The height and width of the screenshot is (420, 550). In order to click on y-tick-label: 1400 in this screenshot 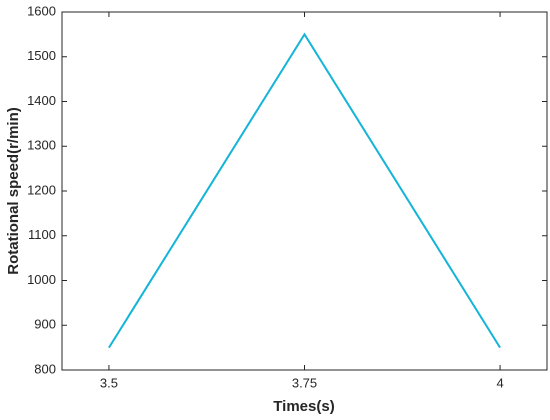, I will do `click(41, 100)`.